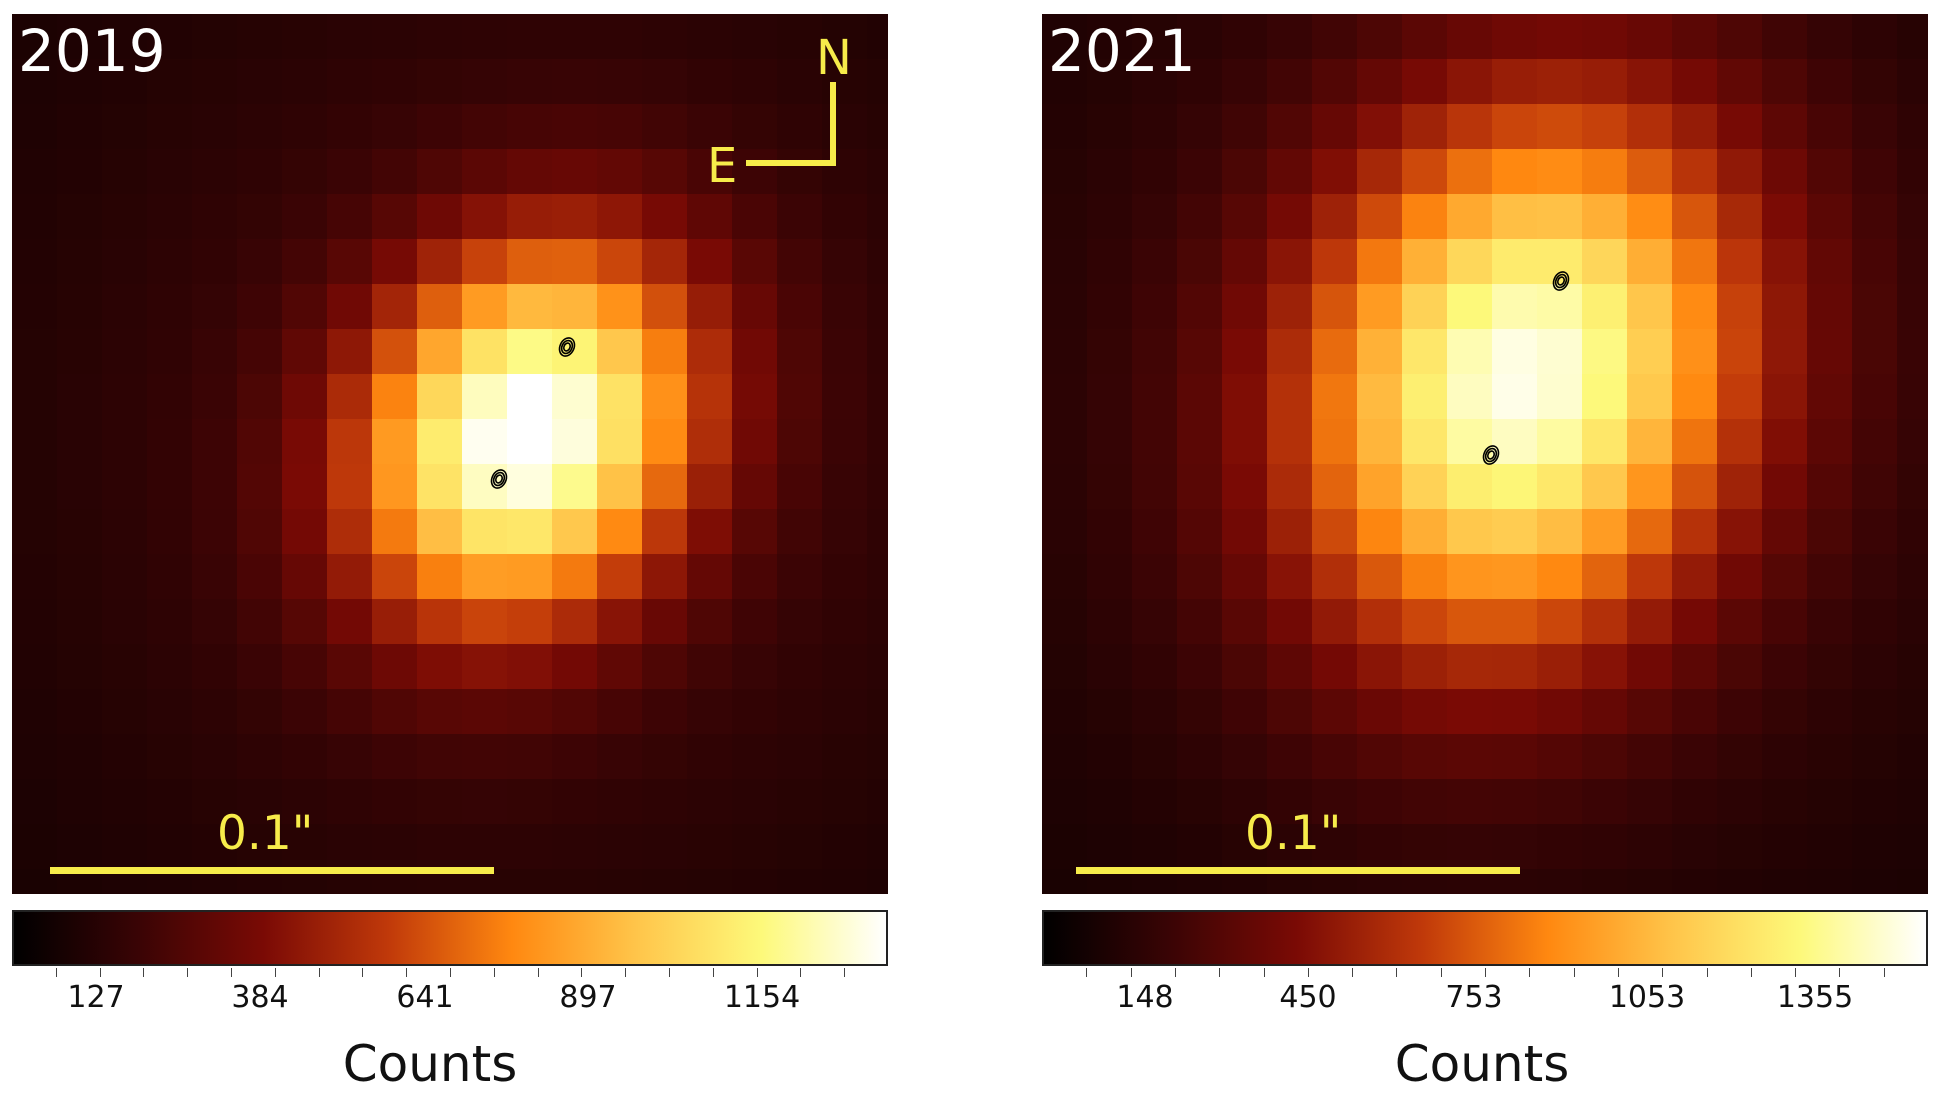  What do you see at coordinates (762, 997) in the screenshot?
I see `colorbar-tick-label: 1154` at bounding box center [762, 997].